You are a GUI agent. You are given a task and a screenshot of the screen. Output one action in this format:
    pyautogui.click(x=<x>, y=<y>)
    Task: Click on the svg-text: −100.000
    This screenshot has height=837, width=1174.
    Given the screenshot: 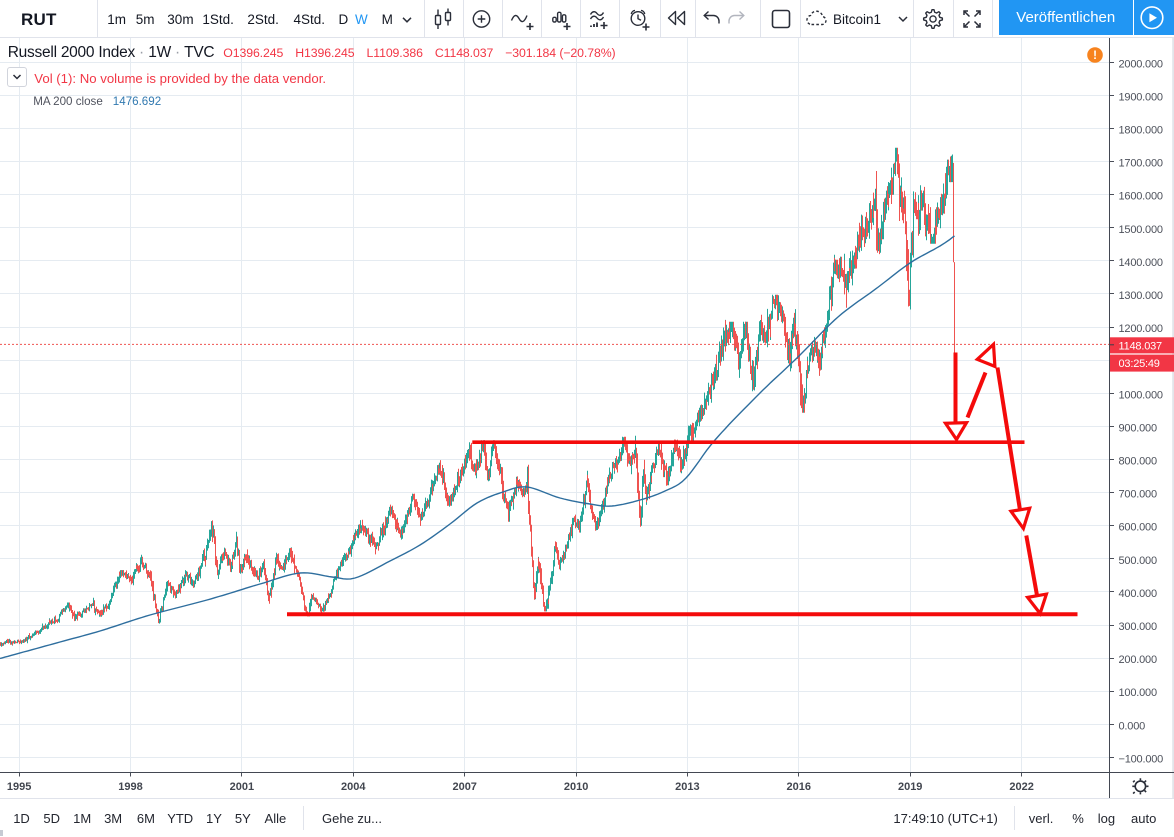 What is the action you would take?
    pyautogui.click(x=1141, y=759)
    